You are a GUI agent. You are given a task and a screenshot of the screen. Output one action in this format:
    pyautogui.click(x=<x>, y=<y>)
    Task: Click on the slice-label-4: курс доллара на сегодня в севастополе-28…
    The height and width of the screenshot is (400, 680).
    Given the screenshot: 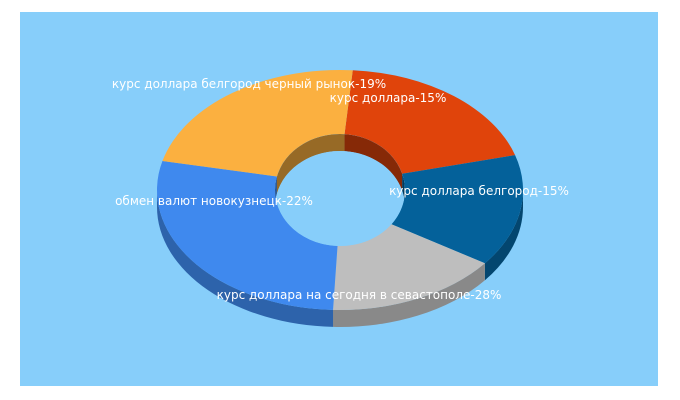 What is the action you would take?
    pyautogui.click(x=359, y=295)
    